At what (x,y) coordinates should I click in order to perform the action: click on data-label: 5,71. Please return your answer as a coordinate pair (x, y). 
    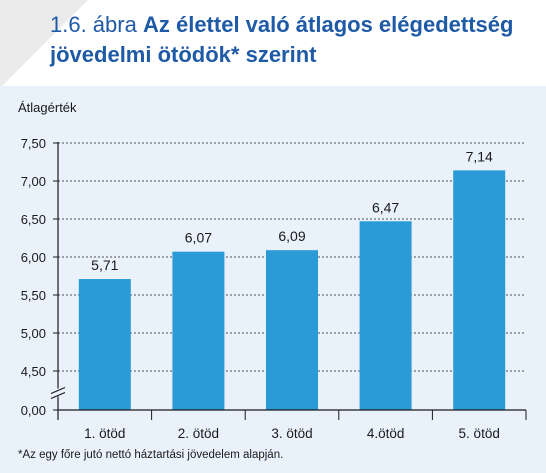
    Looking at the image, I should click on (104, 265).